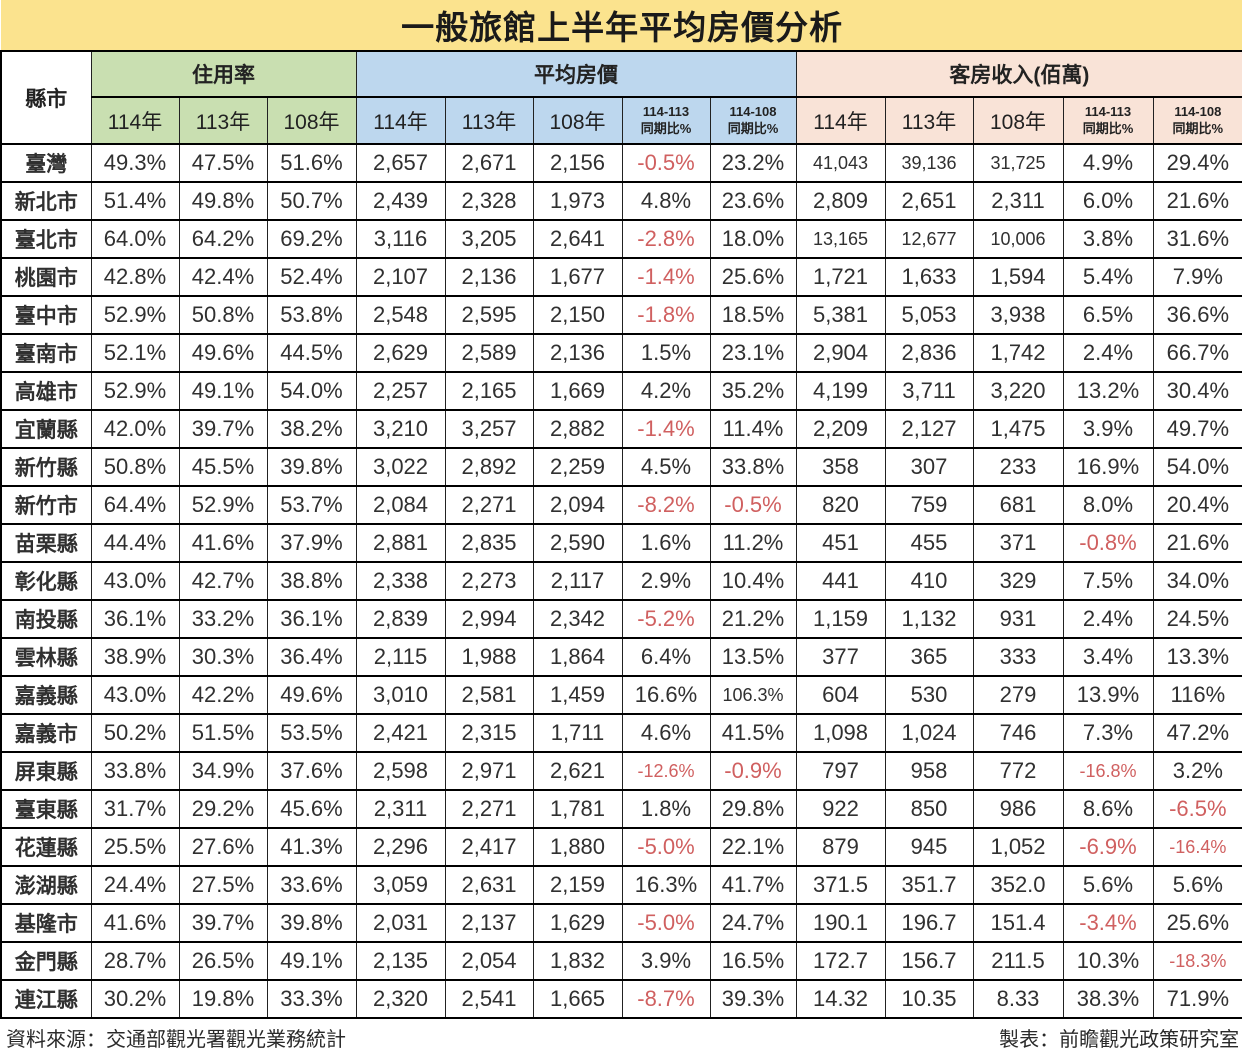 This screenshot has width=1242, height=1059. I want to click on cell-price: 2,311, so click(400, 809).